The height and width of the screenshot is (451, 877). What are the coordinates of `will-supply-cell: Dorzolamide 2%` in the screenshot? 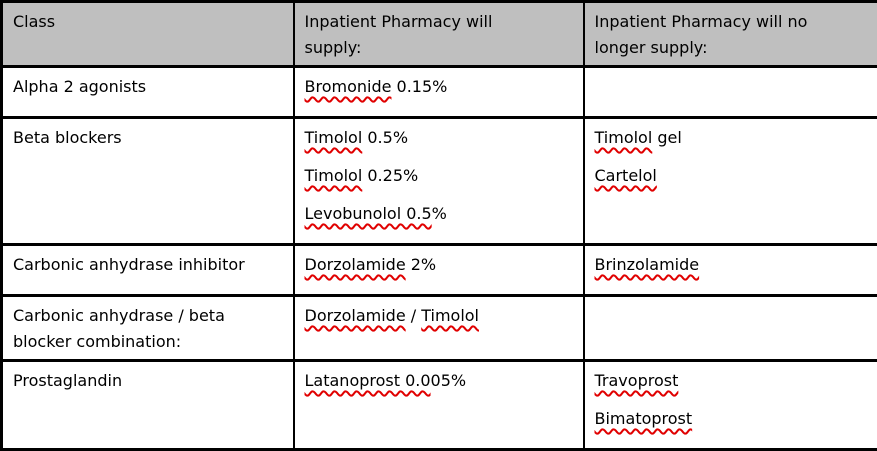 It's located at (439, 270).